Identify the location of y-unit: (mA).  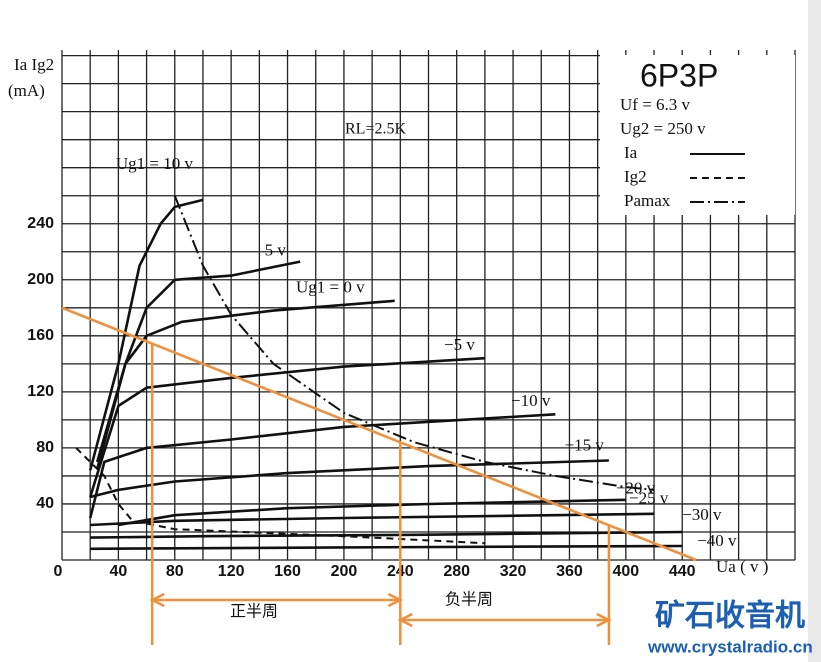
(26, 90).